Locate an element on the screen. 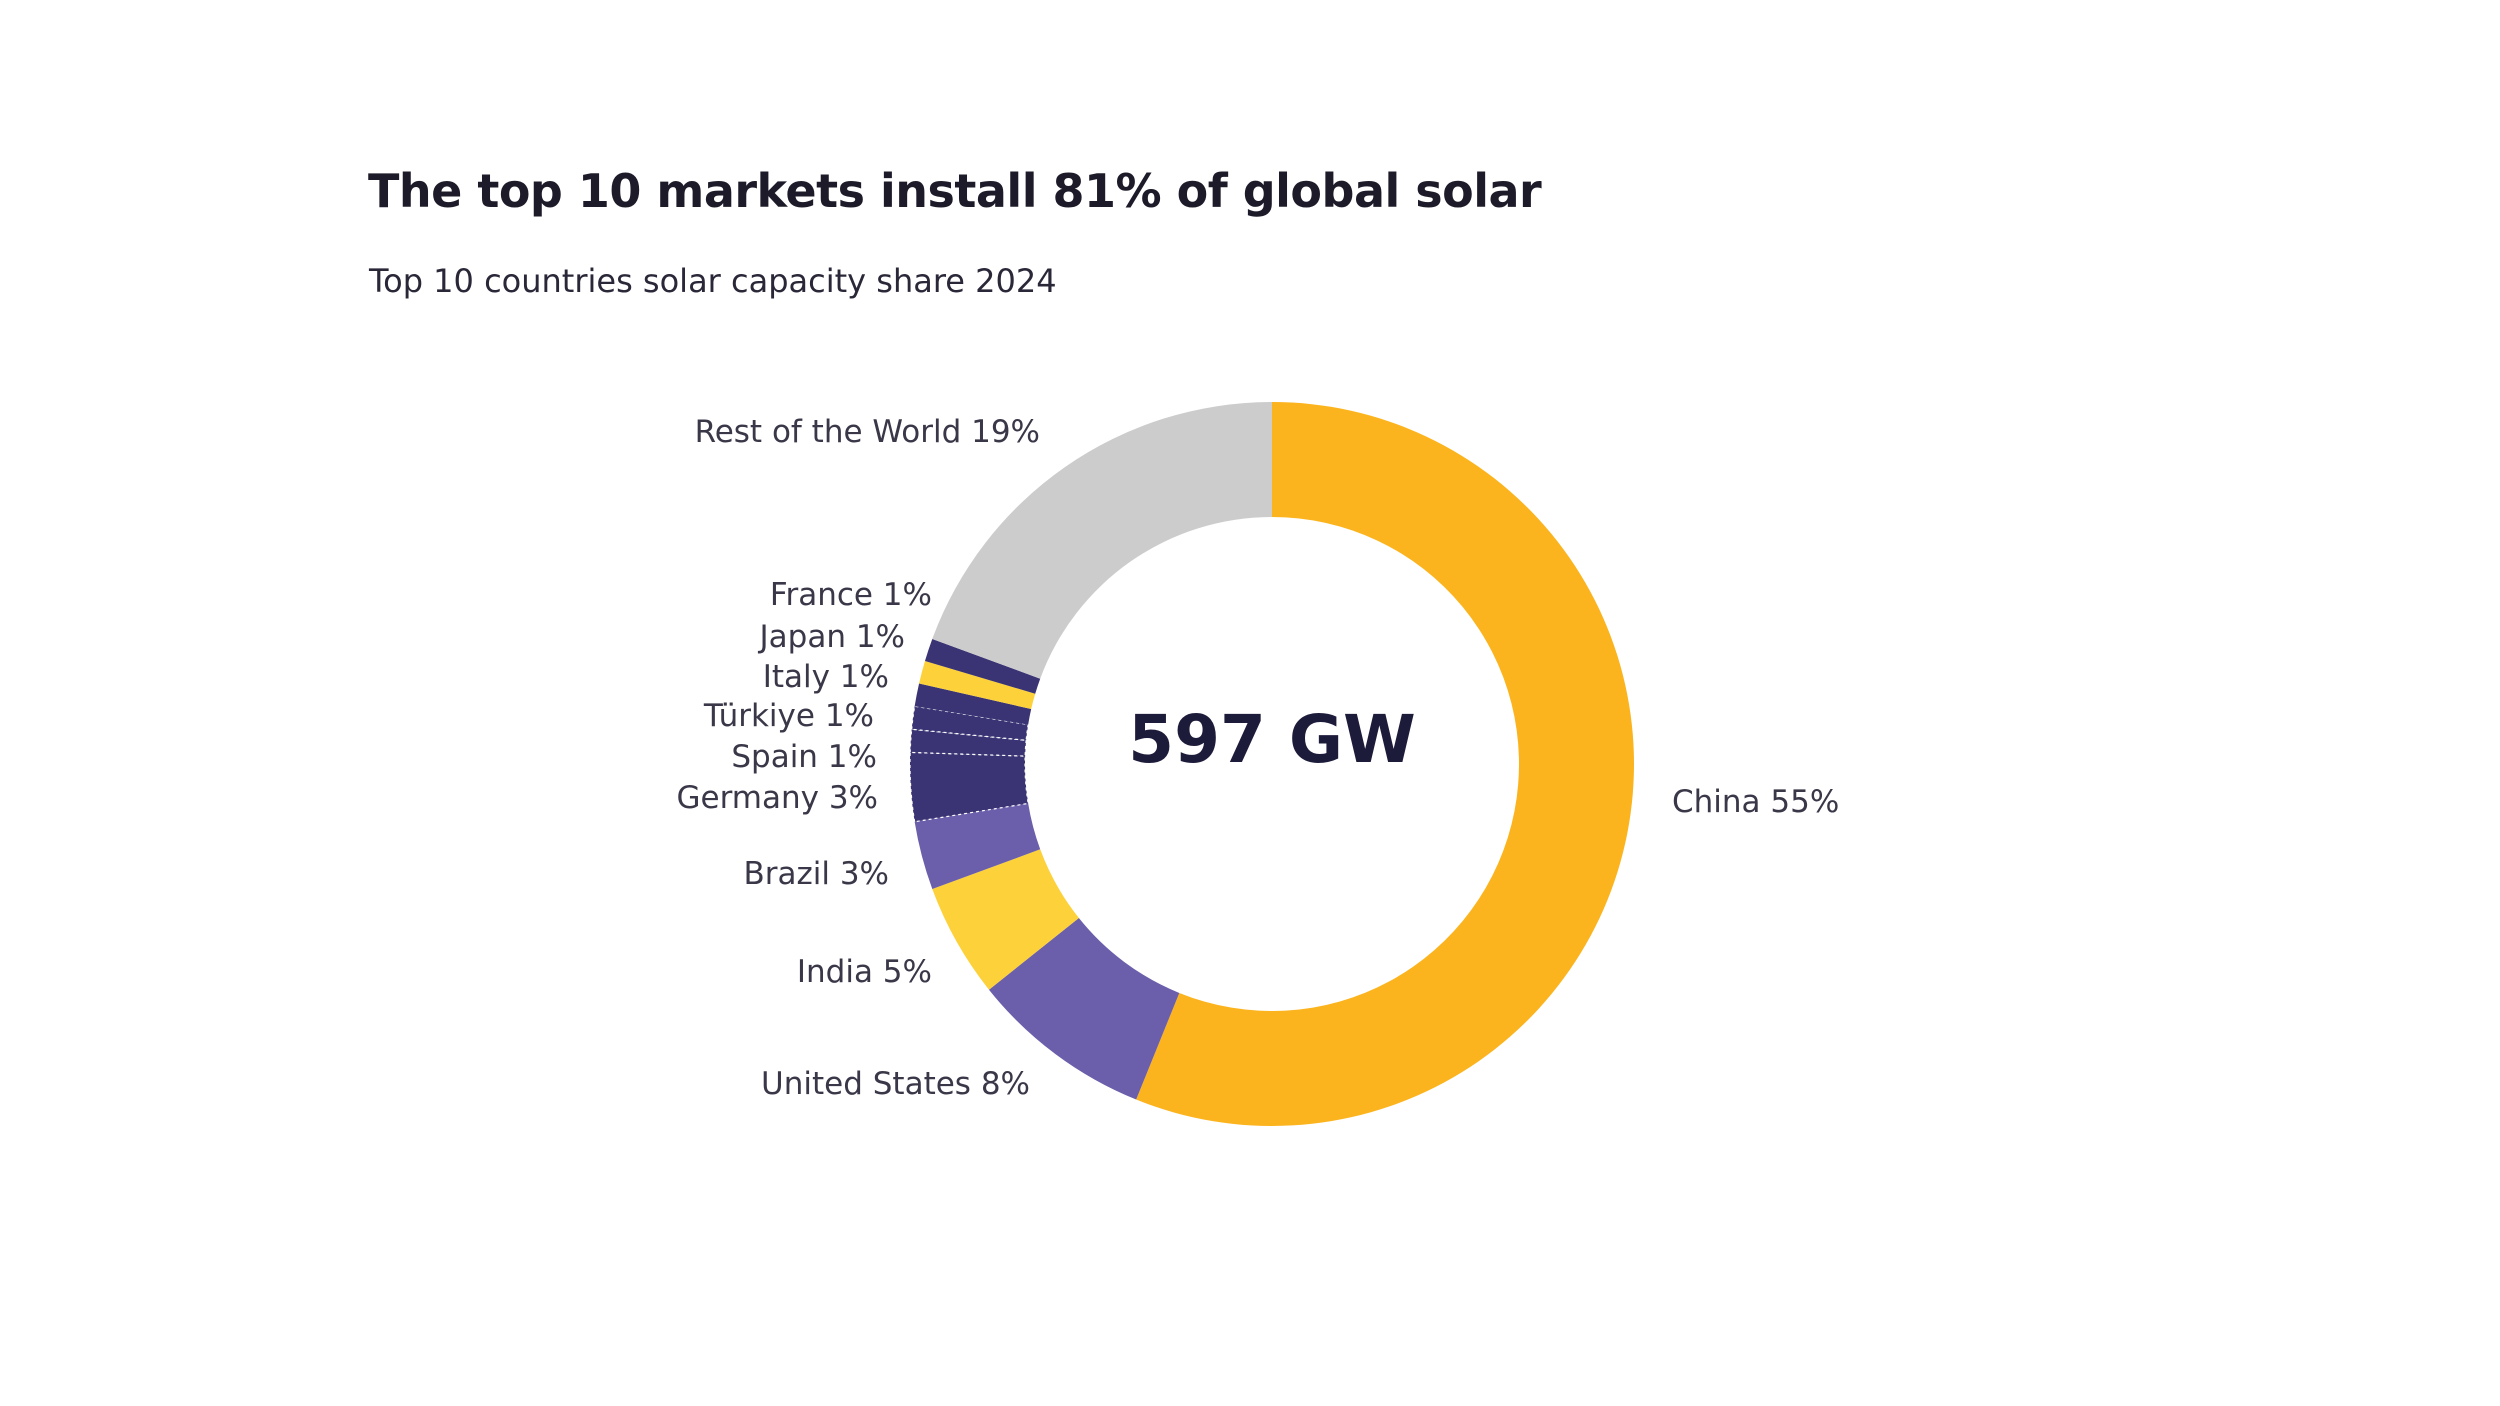 The width and height of the screenshot is (2500, 1406). center-total-label: 597 GW is located at coordinates (1272, 739).